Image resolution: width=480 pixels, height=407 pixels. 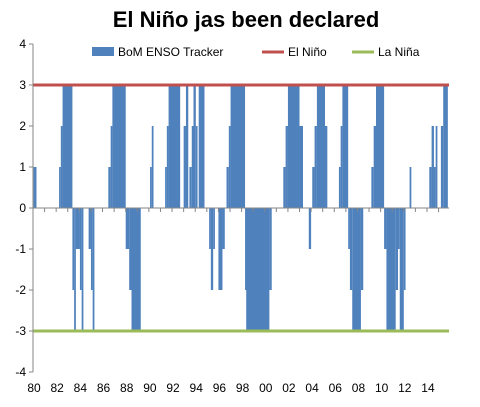 I want to click on x-tick-label: 88, so click(x=127, y=388).